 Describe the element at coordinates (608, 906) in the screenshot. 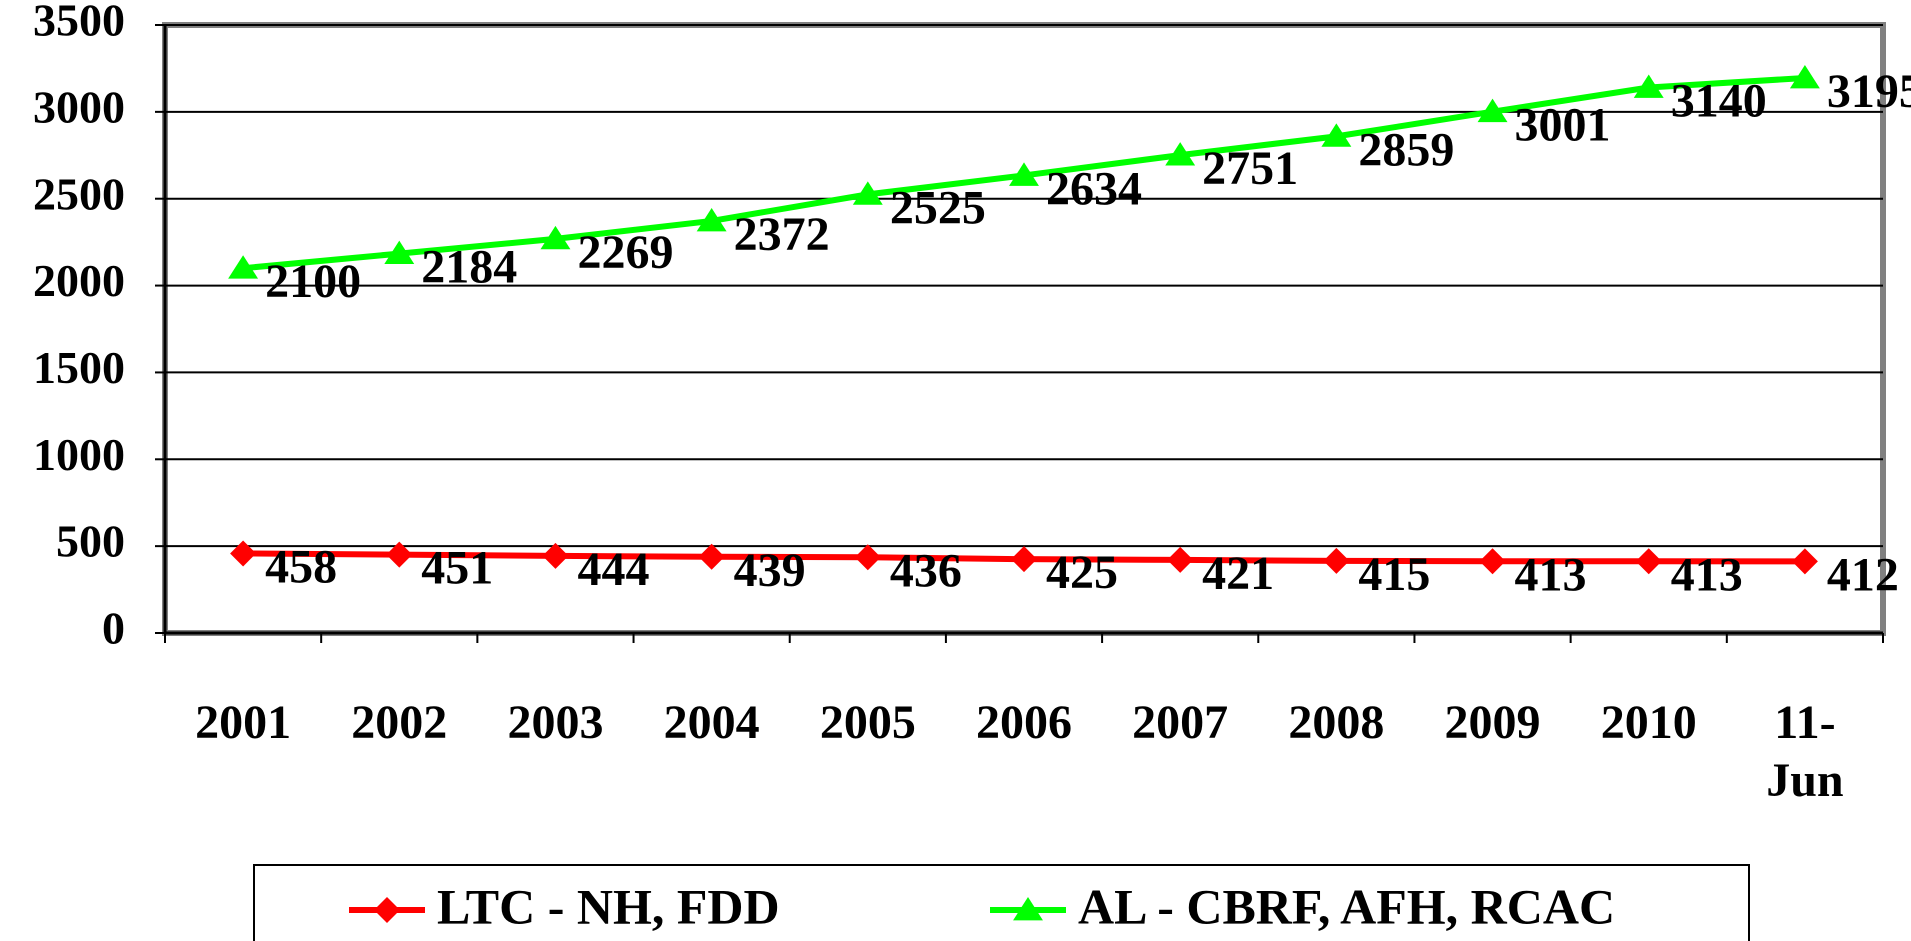

I see `legend-label: LTC - NH, FDD` at that location.